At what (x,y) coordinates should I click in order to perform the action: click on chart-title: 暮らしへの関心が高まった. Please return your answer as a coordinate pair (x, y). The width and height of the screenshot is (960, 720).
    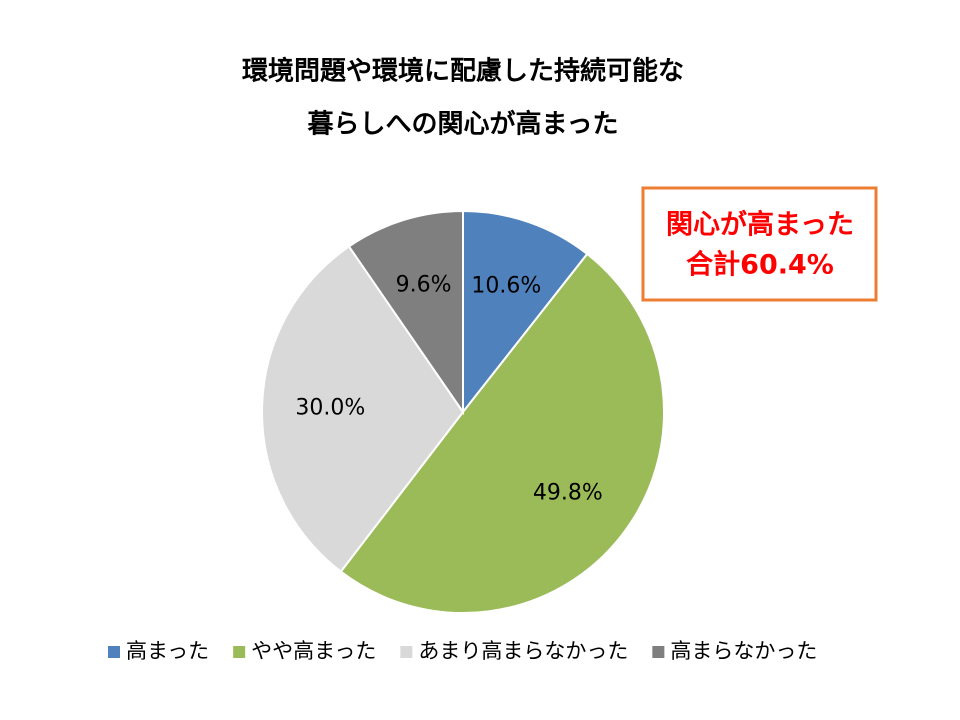
    Looking at the image, I should click on (463, 124).